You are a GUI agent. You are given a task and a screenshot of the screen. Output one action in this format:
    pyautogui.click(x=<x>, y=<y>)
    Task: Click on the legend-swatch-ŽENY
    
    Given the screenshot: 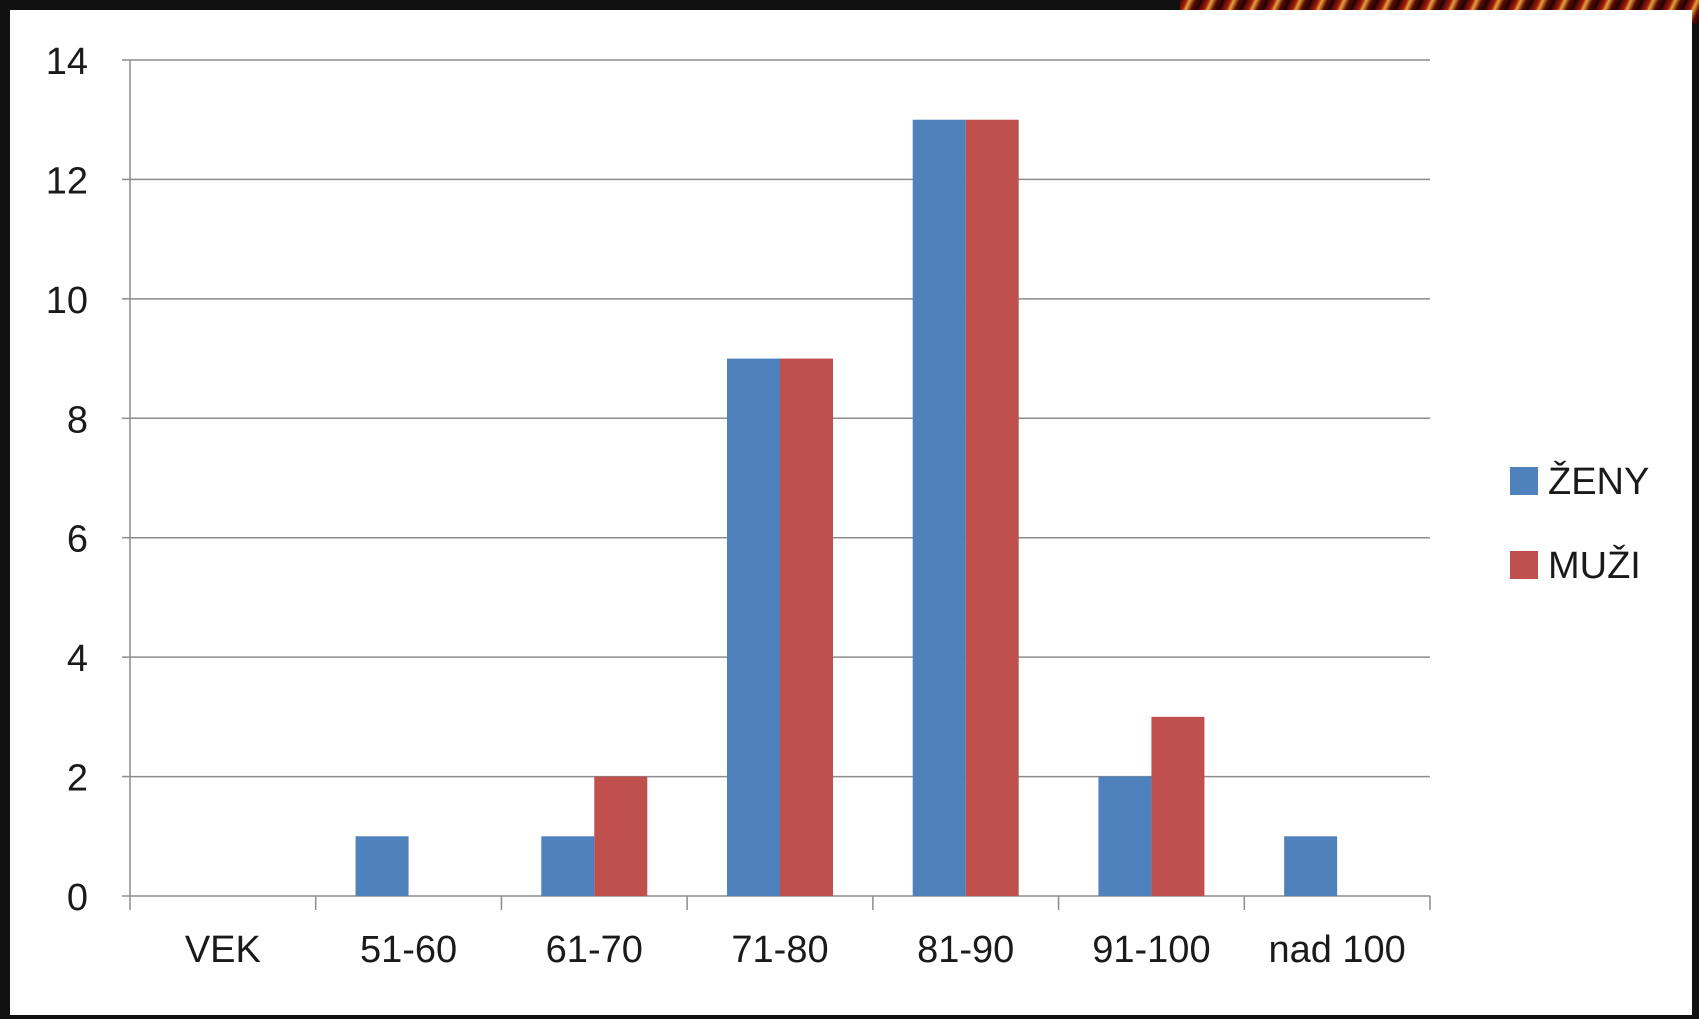 What is the action you would take?
    pyautogui.click(x=1524, y=481)
    